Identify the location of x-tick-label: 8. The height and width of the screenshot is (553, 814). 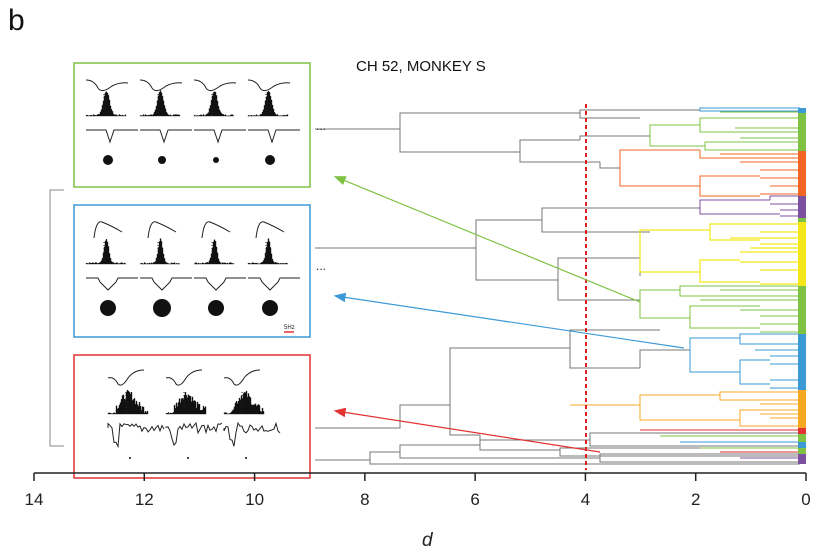
(364, 499).